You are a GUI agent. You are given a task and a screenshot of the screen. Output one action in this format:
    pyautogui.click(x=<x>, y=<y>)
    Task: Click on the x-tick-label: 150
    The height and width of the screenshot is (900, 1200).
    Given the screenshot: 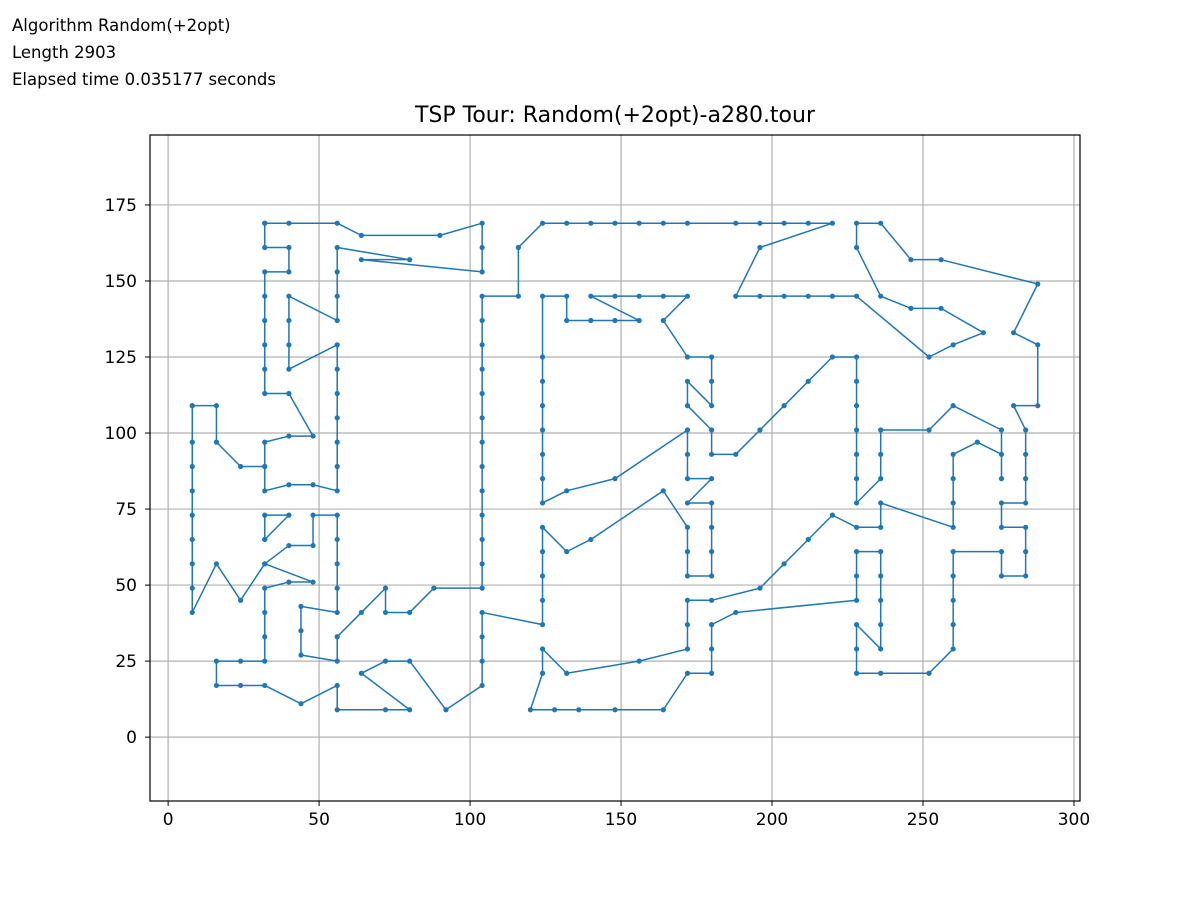 What is the action you would take?
    pyautogui.click(x=621, y=820)
    